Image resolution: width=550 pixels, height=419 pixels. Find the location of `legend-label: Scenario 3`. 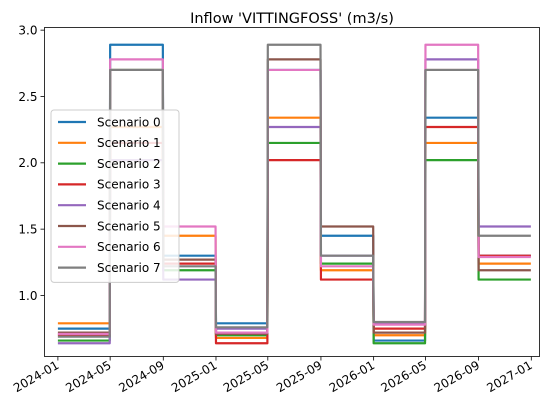

legend-label: Scenario 3 is located at coordinates (129, 185).